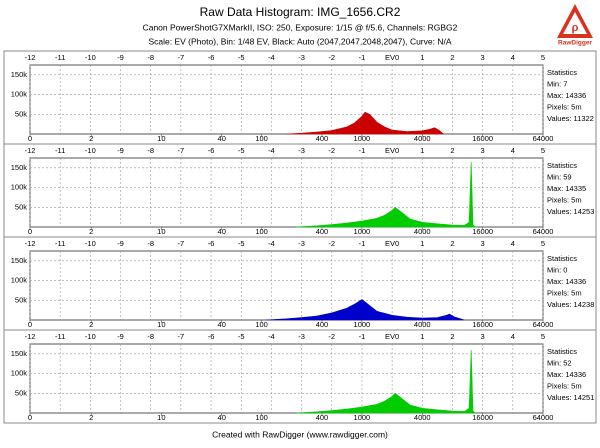 The height and width of the screenshot is (448, 600). Describe the element at coordinates (575, 43) in the screenshot. I see `logo-text: RawDigger` at that location.